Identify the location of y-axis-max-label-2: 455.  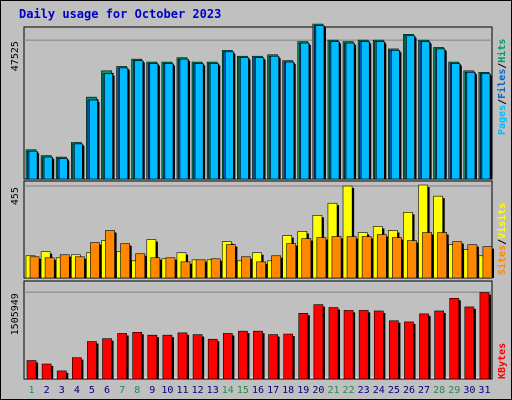
(15, 196).